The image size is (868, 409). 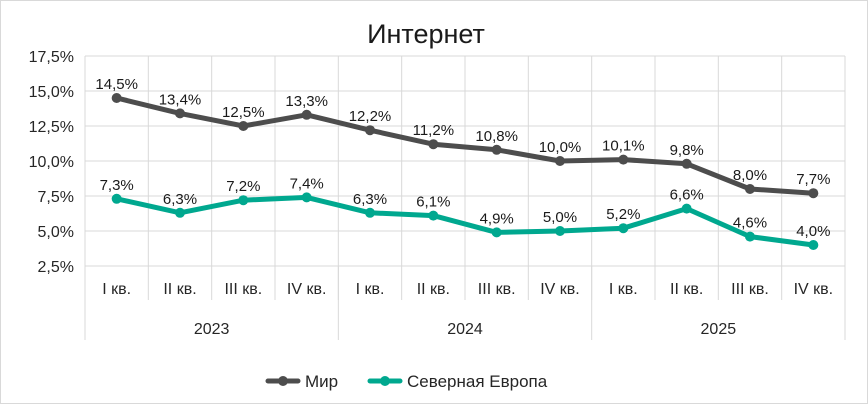 What do you see at coordinates (51, 127) in the screenshot?
I see `y-tick-label: 12,5%` at bounding box center [51, 127].